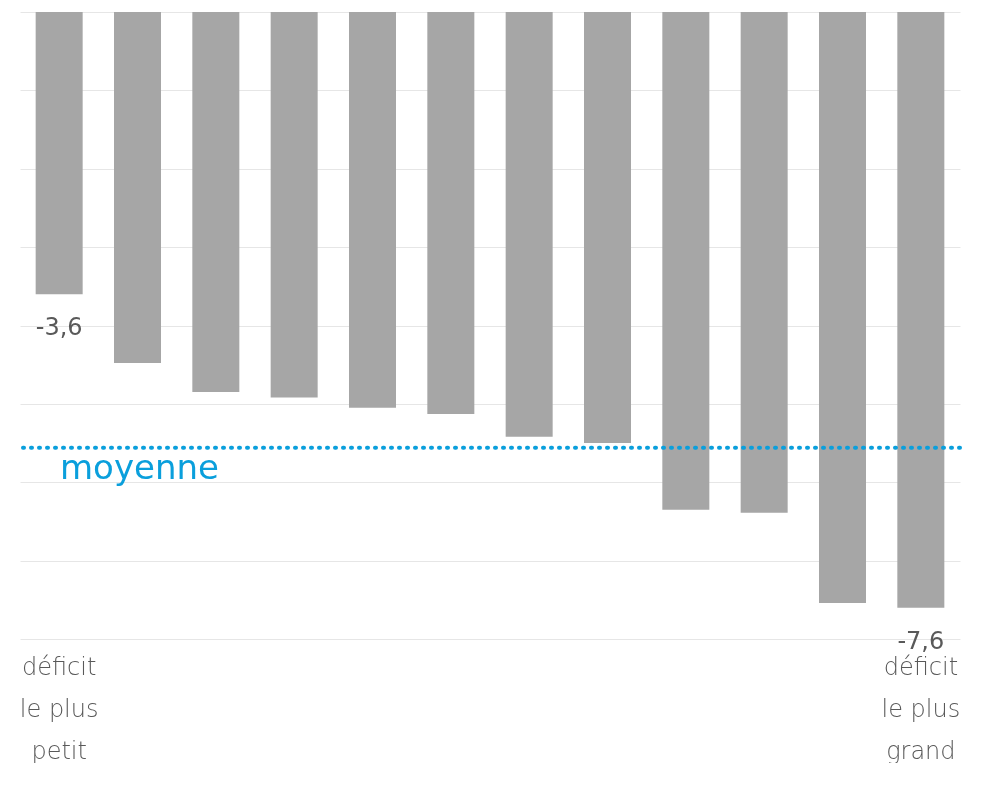  Describe the element at coordinates (59, 327) in the screenshot. I see `data-label: -3,6` at that location.